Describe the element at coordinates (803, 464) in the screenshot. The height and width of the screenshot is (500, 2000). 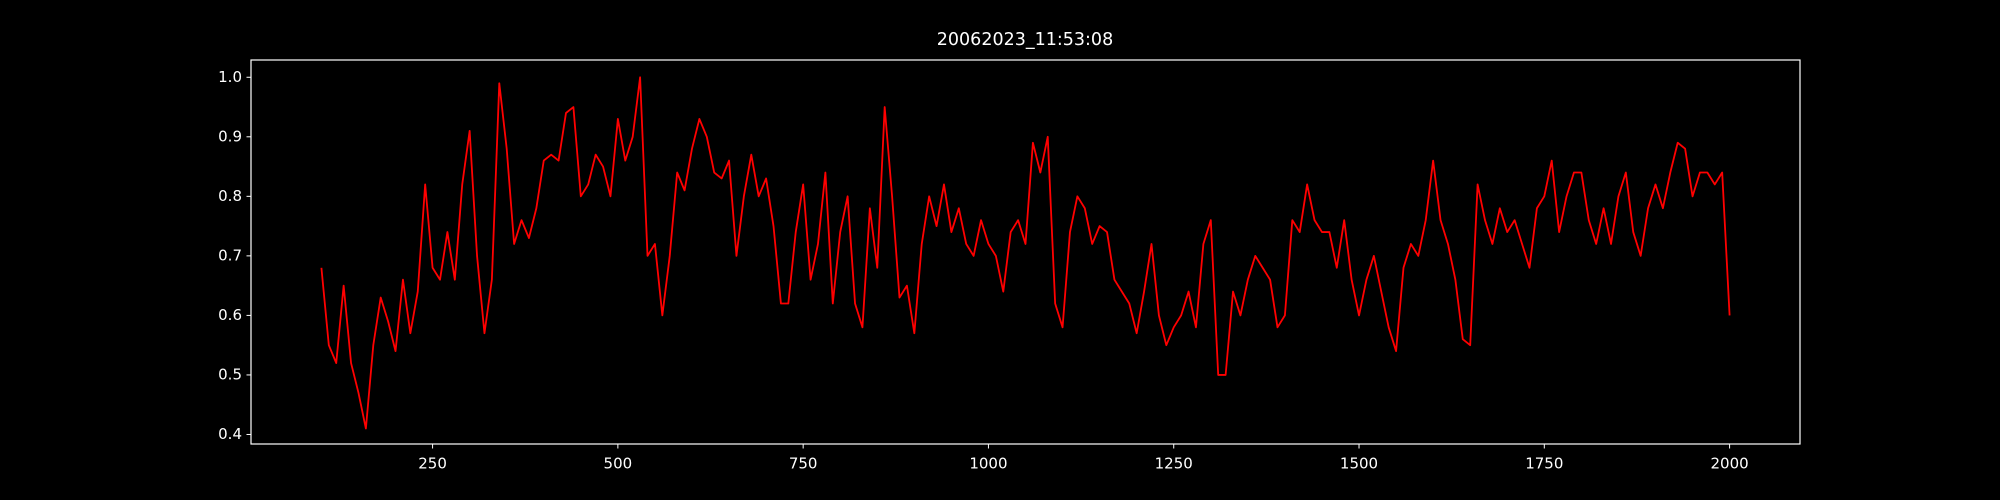
I see `x-tick-label: 750` at that location.